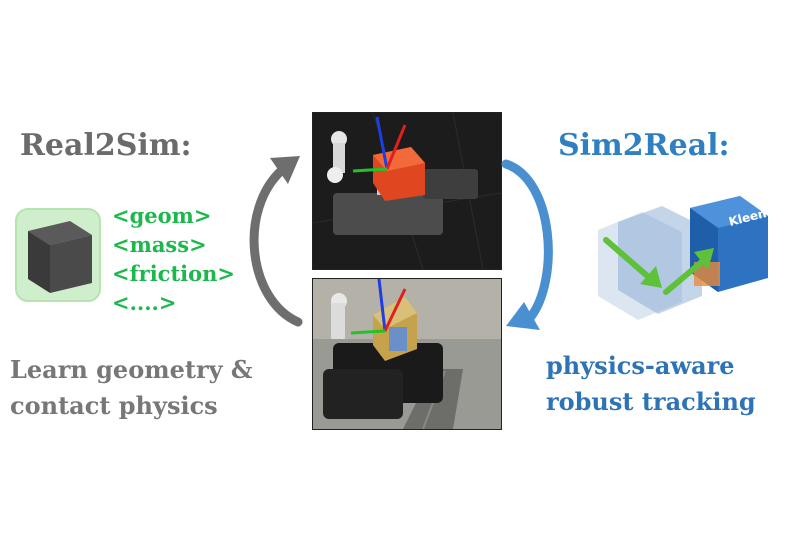 The width and height of the screenshot is (800, 540). I want to click on sim2real-caption: physics-aware robust tracking, so click(651, 384).